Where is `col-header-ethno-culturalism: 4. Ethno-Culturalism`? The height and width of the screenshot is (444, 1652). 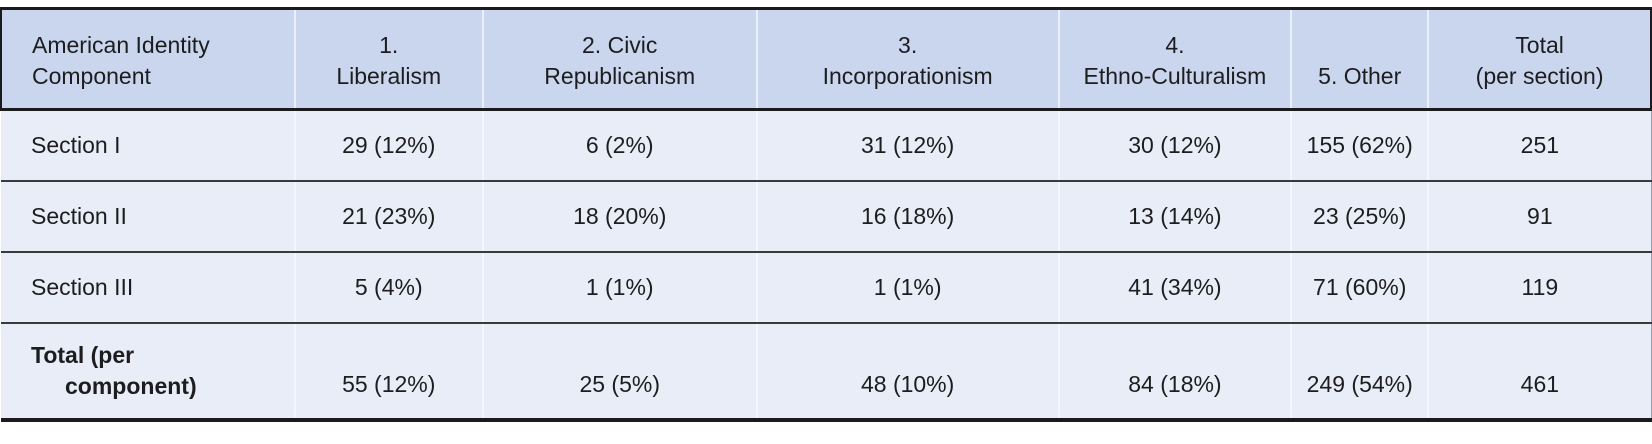 col-header-ethno-culturalism: 4. Ethno-Culturalism is located at coordinates (1174, 59).